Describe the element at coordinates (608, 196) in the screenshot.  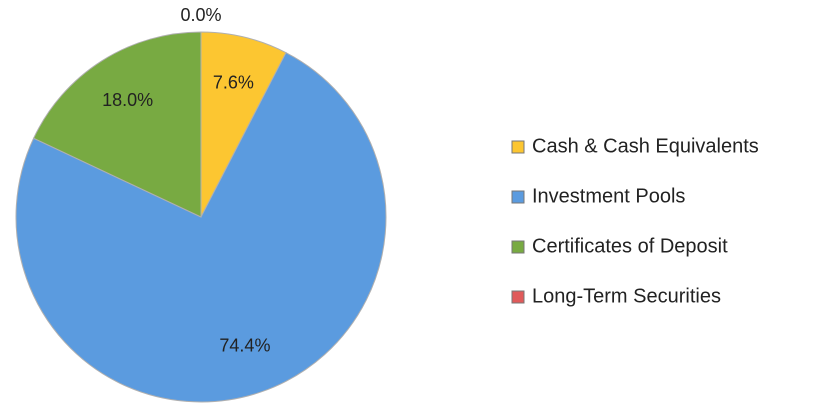
I see `legend-label: Investment Pools` at that location.